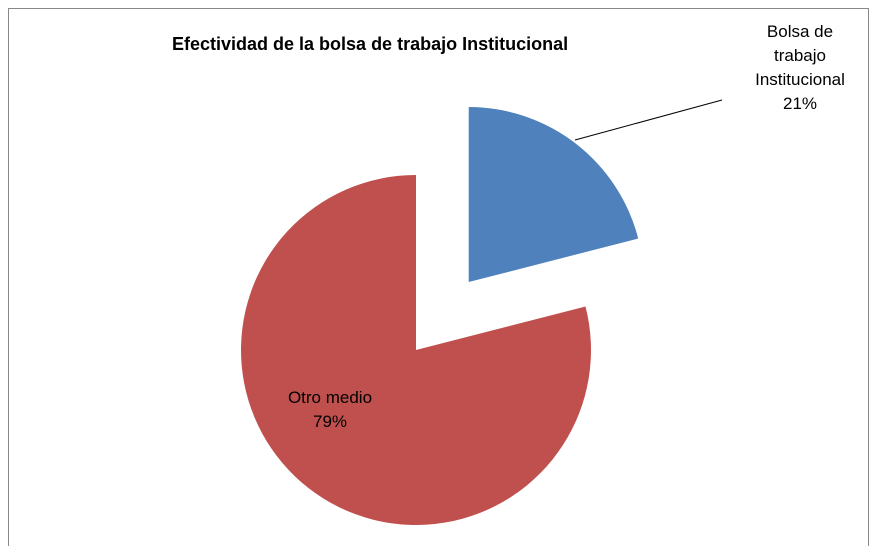  What do you see at coordinates (553, 195) in the screenshot?
I see `pie-slice` at bounding box center [553, 195].